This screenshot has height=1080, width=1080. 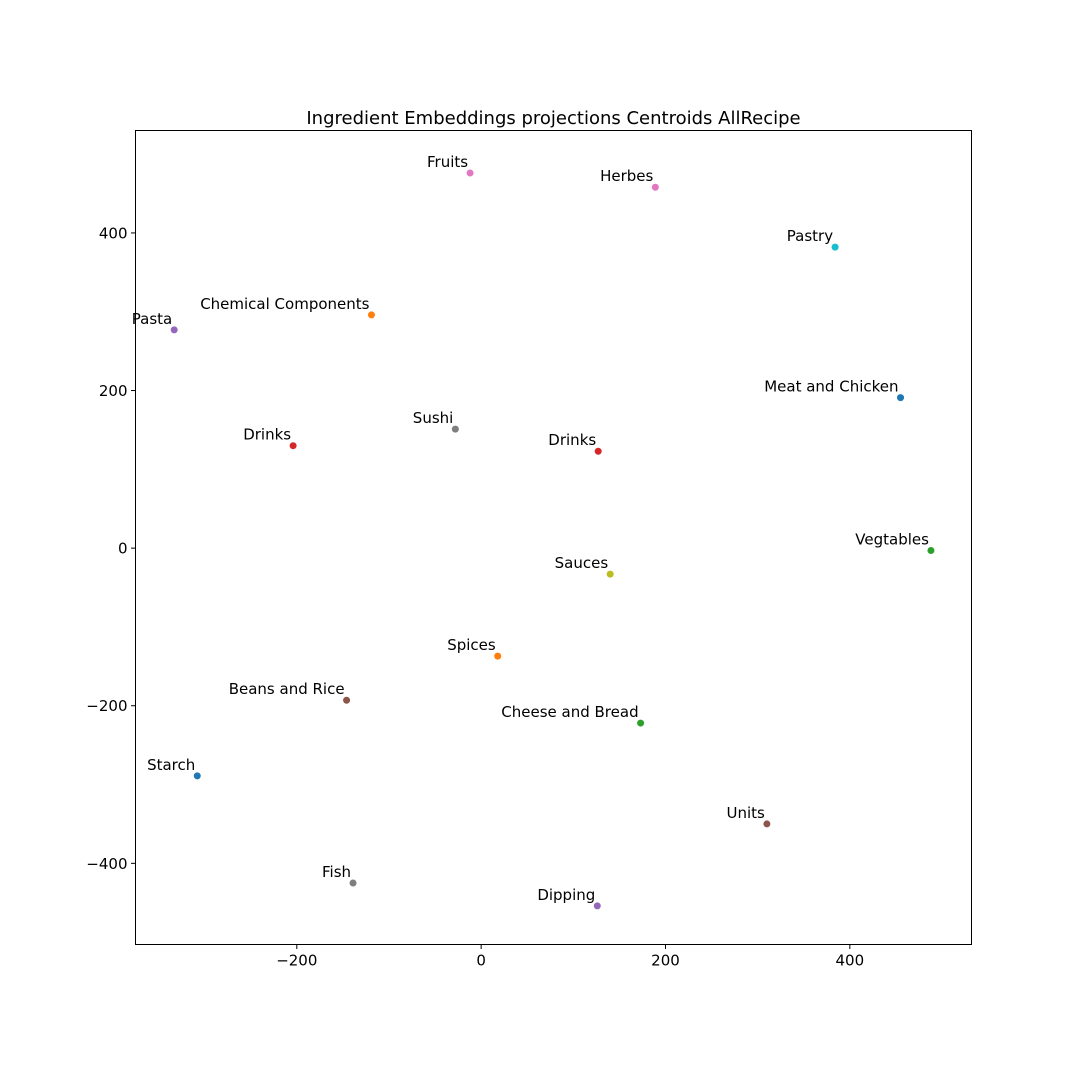 I want to click on point-label: Dipping, so click(x=566, y=895).